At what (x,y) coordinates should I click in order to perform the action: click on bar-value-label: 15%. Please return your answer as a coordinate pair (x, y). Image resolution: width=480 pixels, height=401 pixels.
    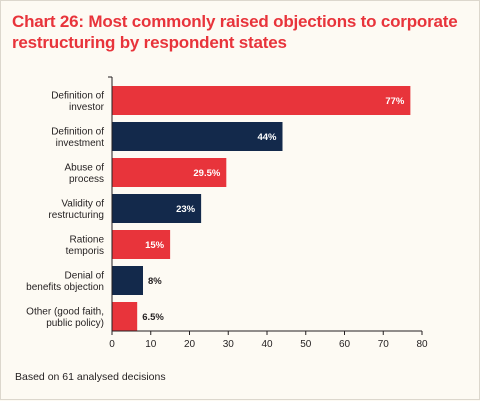
    Looking at the image, I should click on (155, 245).